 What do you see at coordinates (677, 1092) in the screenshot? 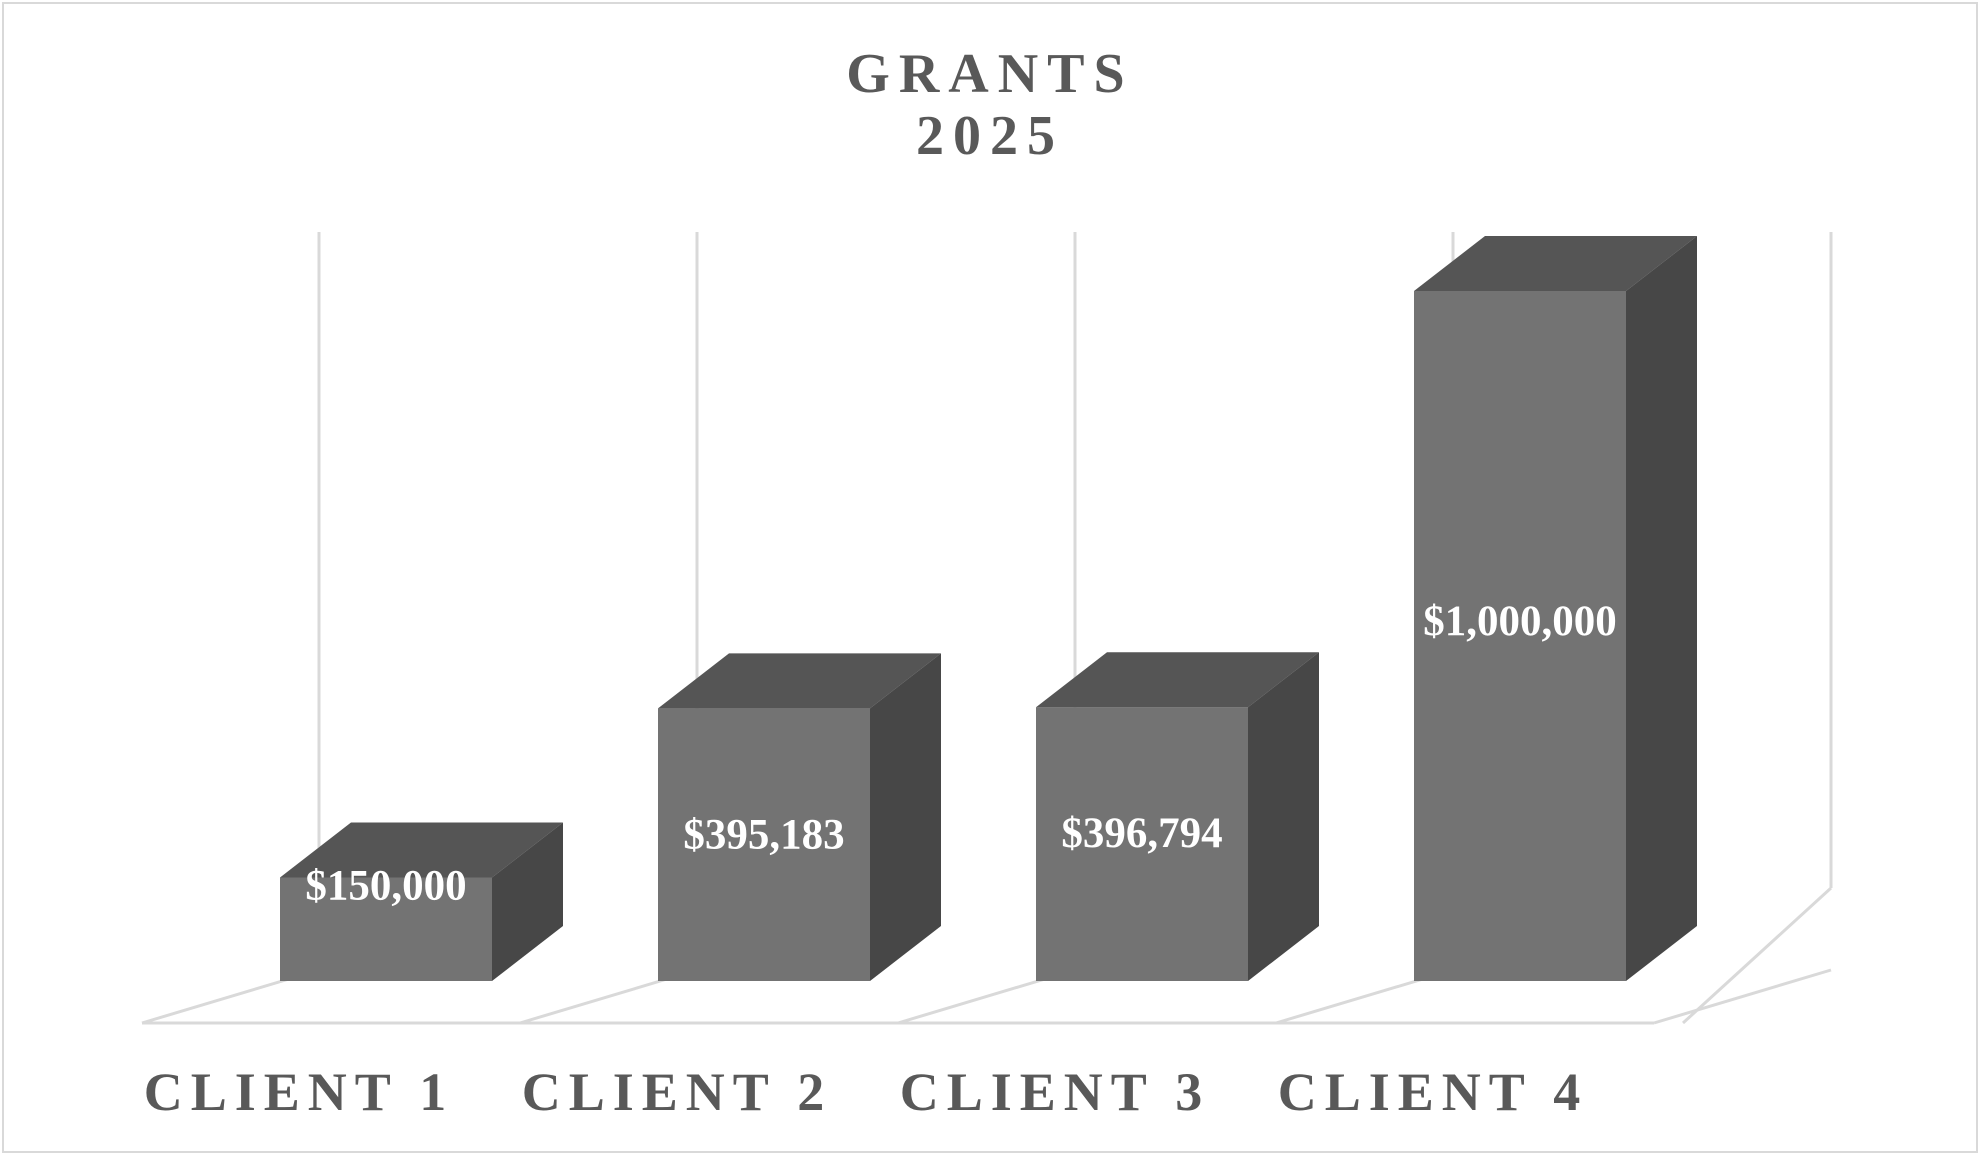
I see `category-label: CLIENT 2` at bounding box center [677, 1092].